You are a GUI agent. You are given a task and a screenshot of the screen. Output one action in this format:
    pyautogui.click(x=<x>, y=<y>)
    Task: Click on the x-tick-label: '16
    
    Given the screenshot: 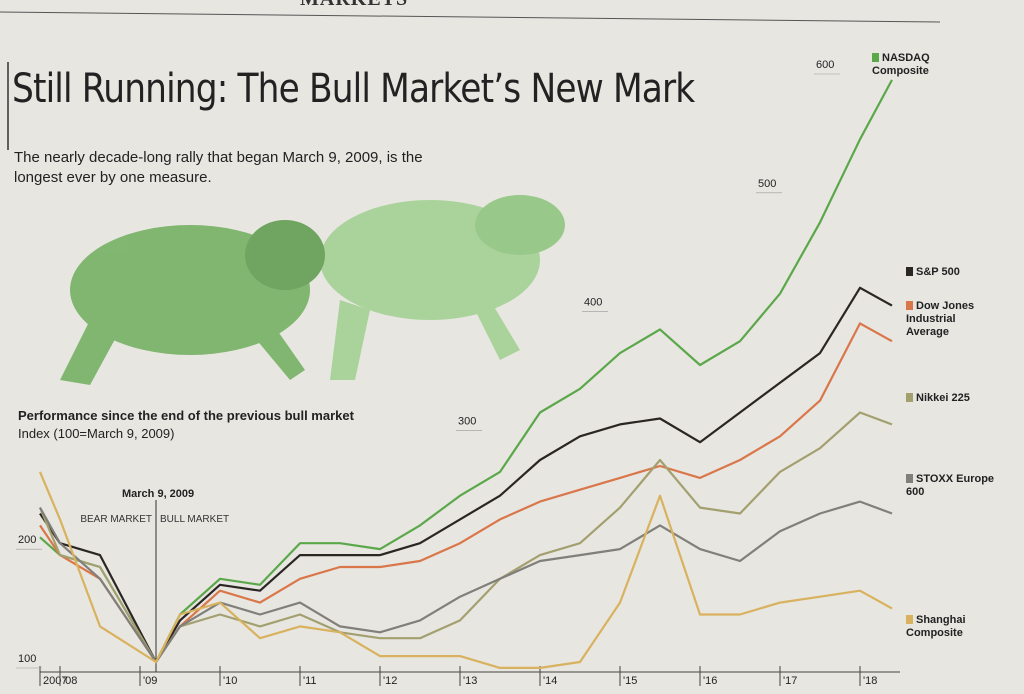 What is the action you would take?
    pyautogui.click(x=710, y=681)
    